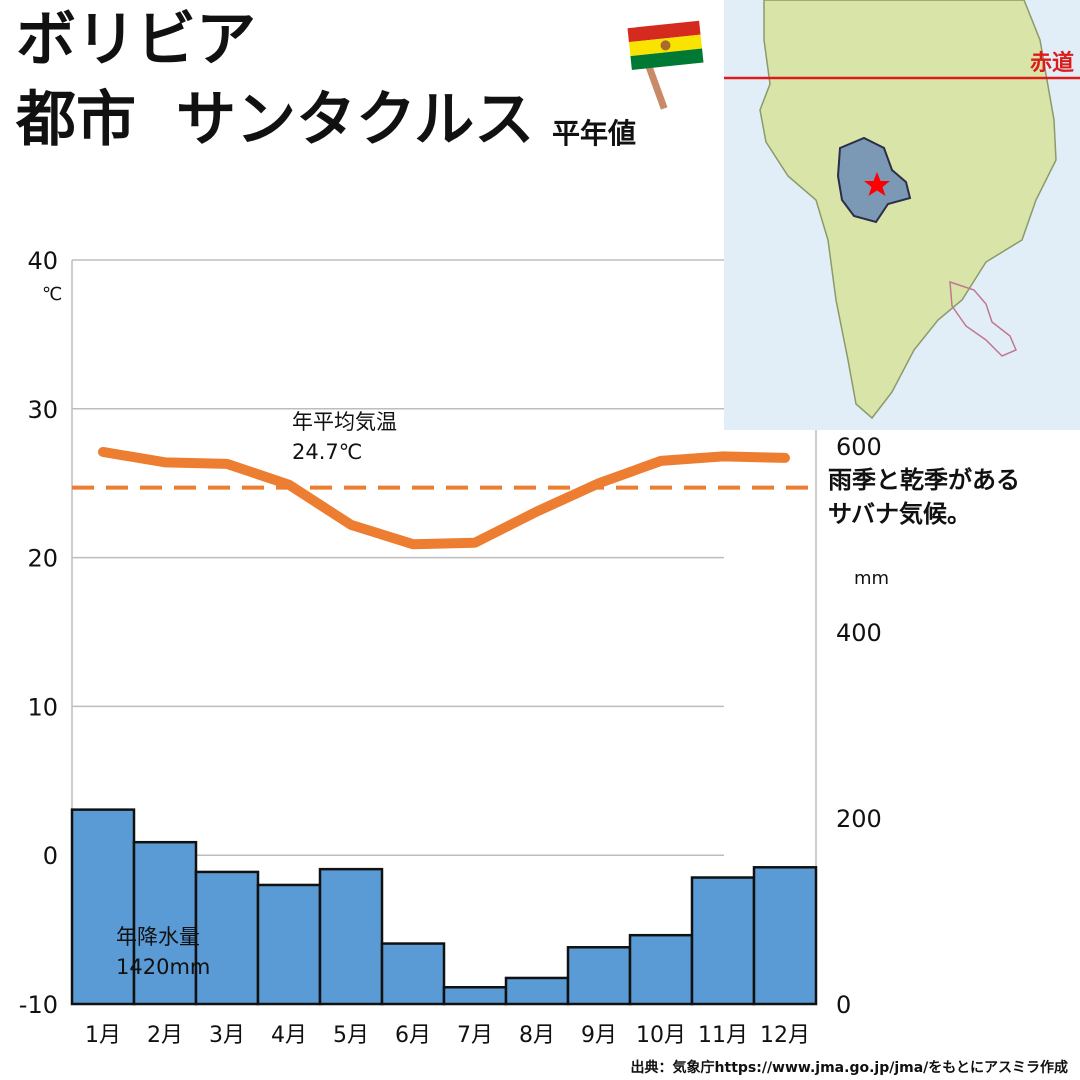 The width and height of the screenshot is (1080, 1080). I want to click on precipitation-tick-label: 600, so click(859, 447).